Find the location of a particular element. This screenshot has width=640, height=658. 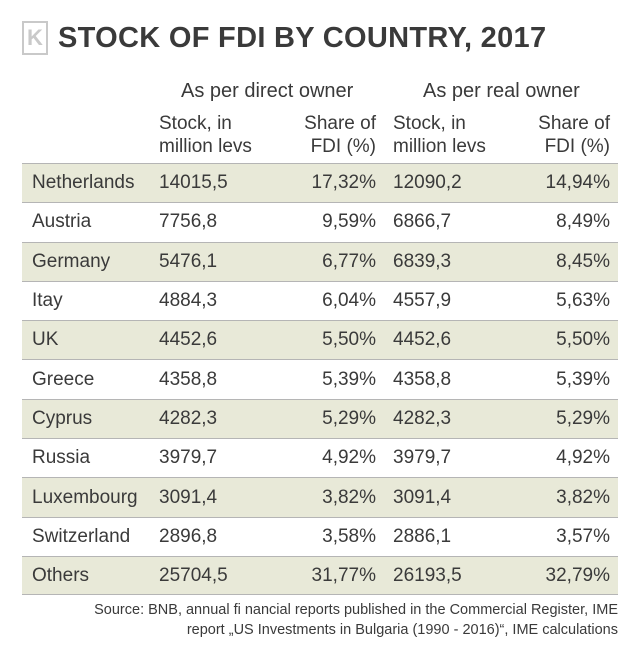

cell-real-share: 3,57% is located at coordinates (583, 536).